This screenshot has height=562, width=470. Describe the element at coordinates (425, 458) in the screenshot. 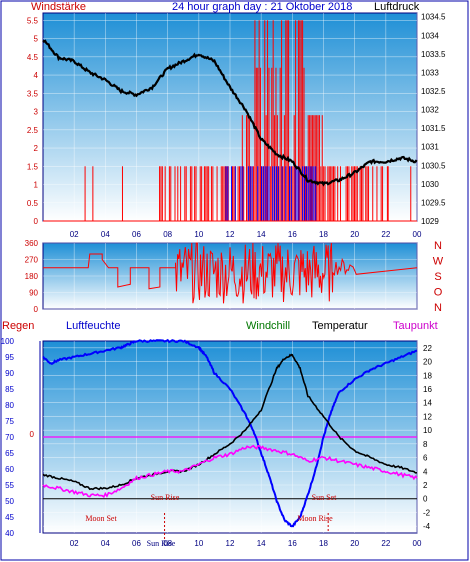

I see `temperature-tick: 6` at that location.